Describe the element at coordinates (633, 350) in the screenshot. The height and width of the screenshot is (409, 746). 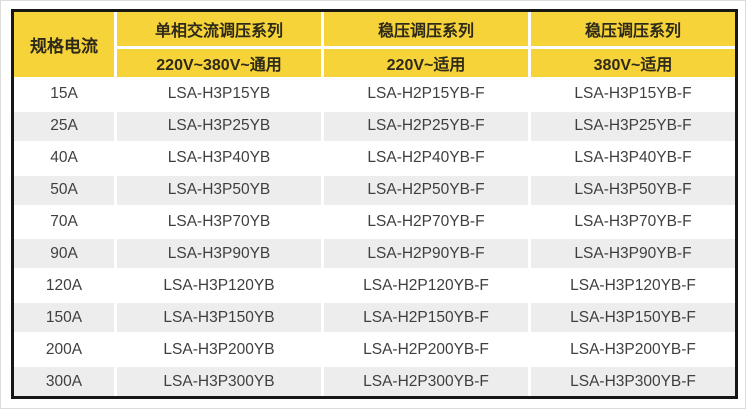
I see `model-cell: LSA-H3P200YB-F` at that location.